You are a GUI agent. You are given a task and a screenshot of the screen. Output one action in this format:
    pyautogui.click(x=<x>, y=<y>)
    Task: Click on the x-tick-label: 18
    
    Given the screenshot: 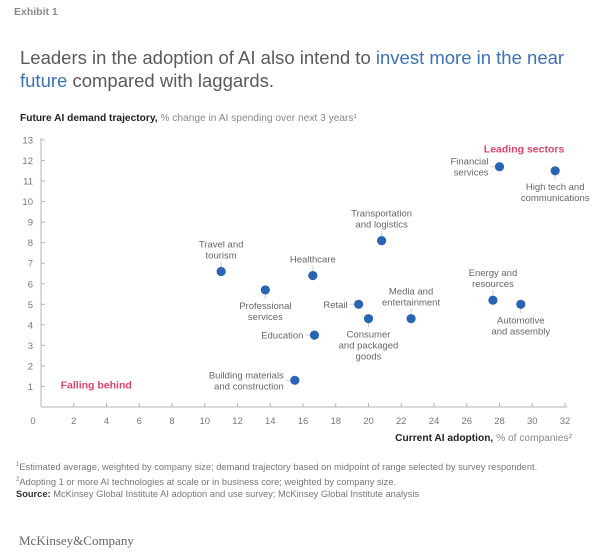 What is the action you would take?
    pyautogui.click(x=335, y=421)
    